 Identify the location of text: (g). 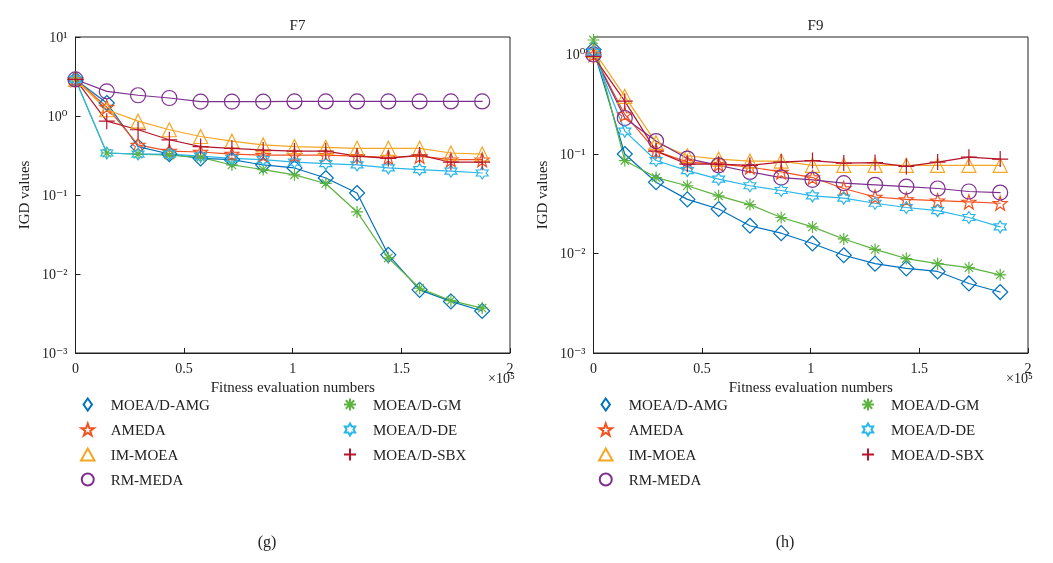
(267, 541).